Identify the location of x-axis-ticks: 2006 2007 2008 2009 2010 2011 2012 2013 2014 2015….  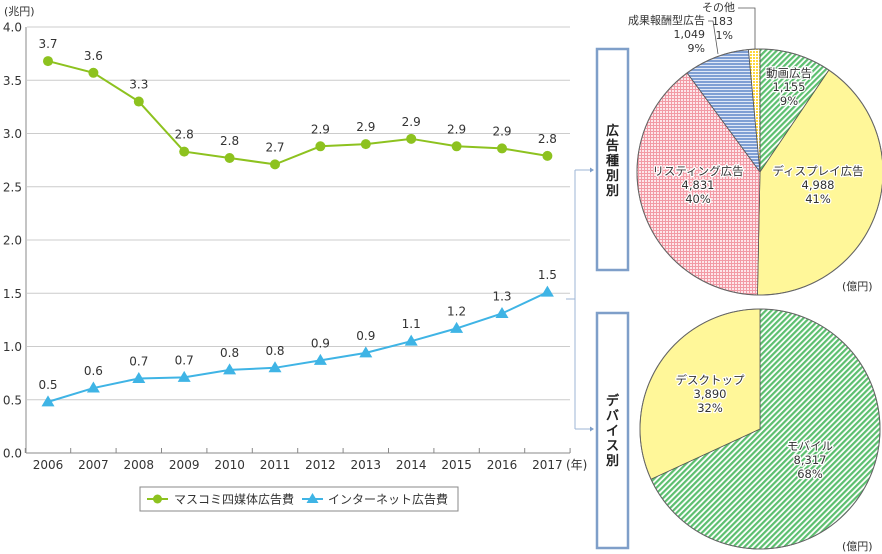
(297, 460).